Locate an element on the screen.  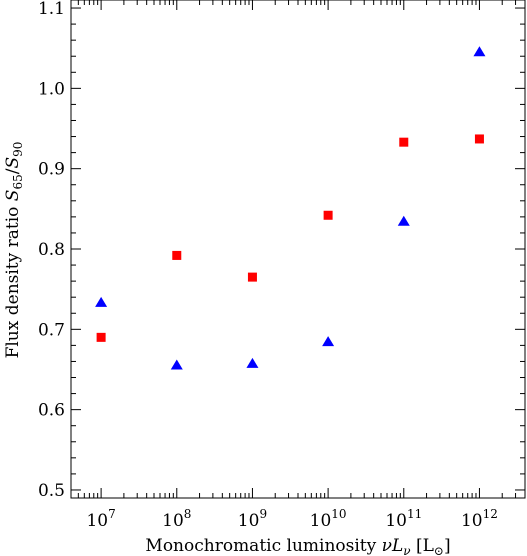
y-tick-label: 0.5 is located at coordinates (51, 491).